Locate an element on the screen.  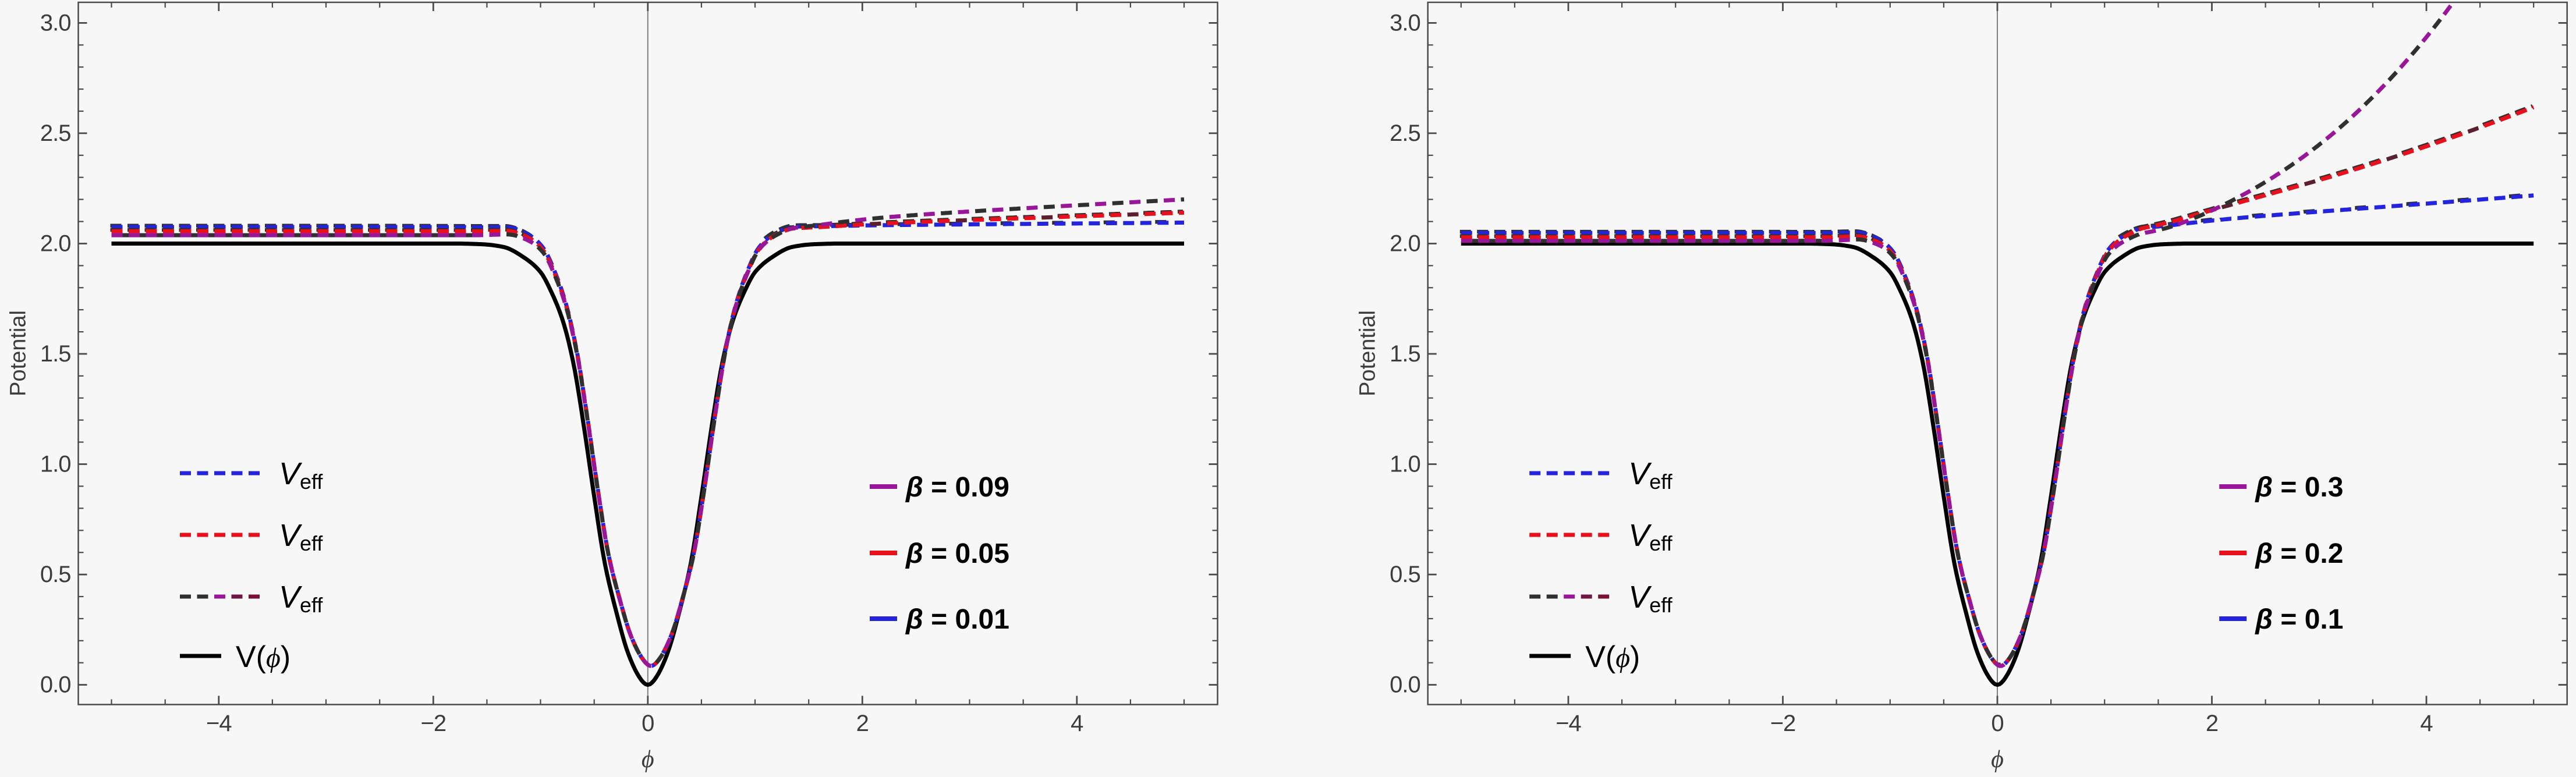
svg-text: β = 0.05 is located at coordinates (957, 553).